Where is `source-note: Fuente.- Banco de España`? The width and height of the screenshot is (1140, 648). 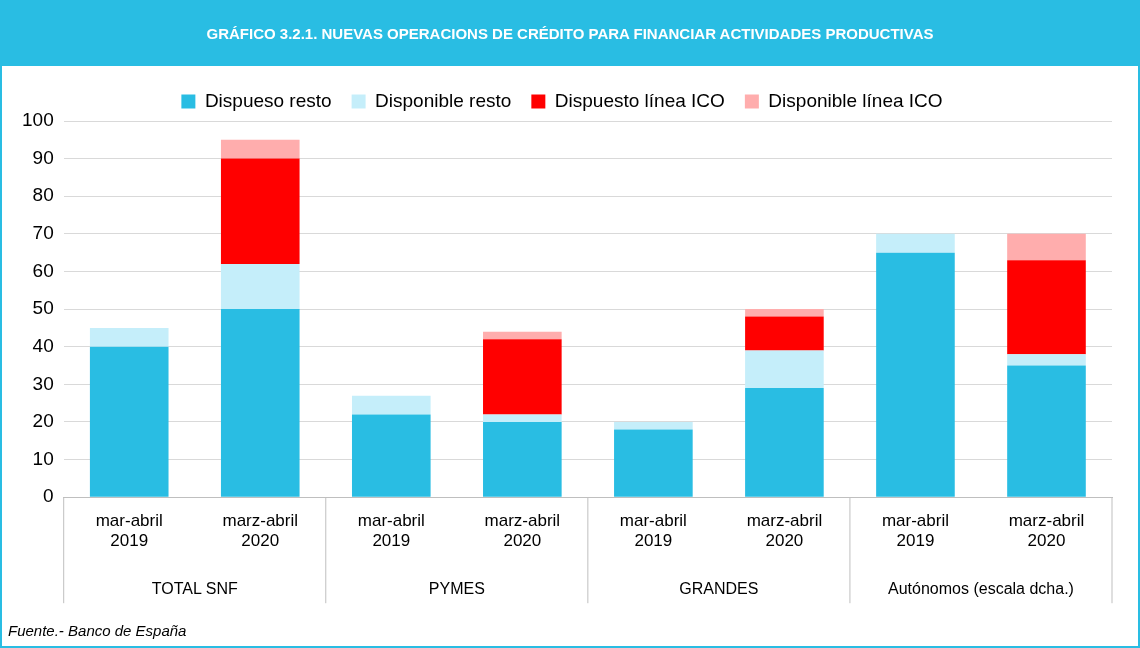
source-note: Fuente.- Banco de España is located at coordinates (97, 630).